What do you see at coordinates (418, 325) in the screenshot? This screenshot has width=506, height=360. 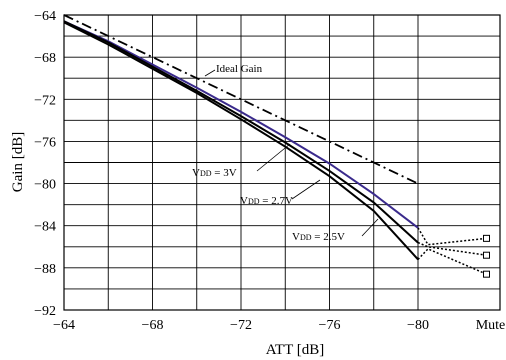 I see `x-tick-label: −80` at bounding box center [418, 325].